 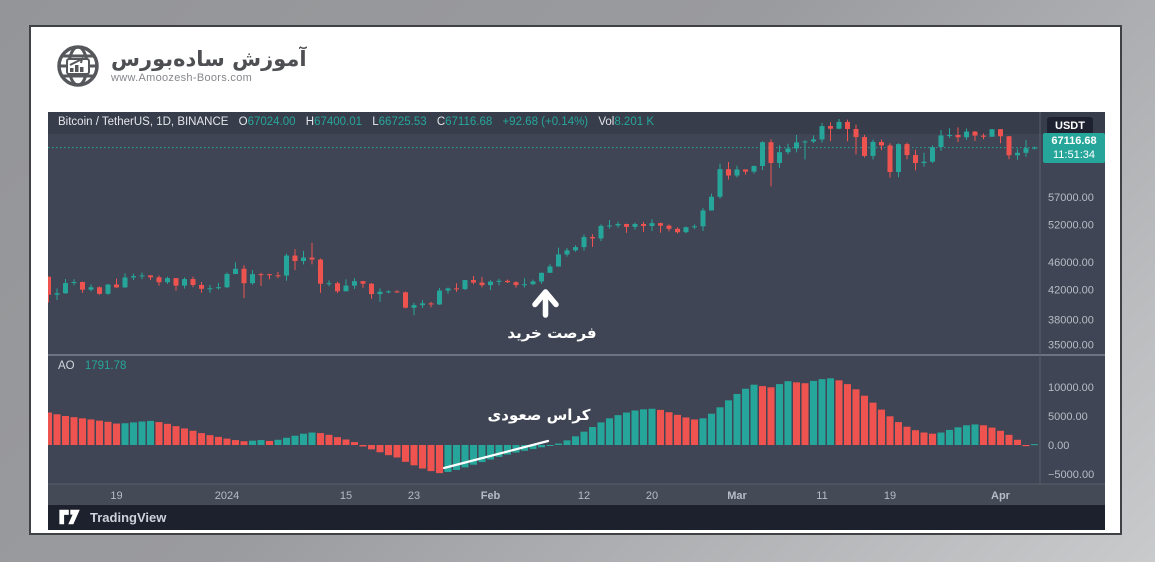 What do you see at coordinates (441, 122) in the screenshot?
I see `close-label: C` at bounding box center [441, 122].